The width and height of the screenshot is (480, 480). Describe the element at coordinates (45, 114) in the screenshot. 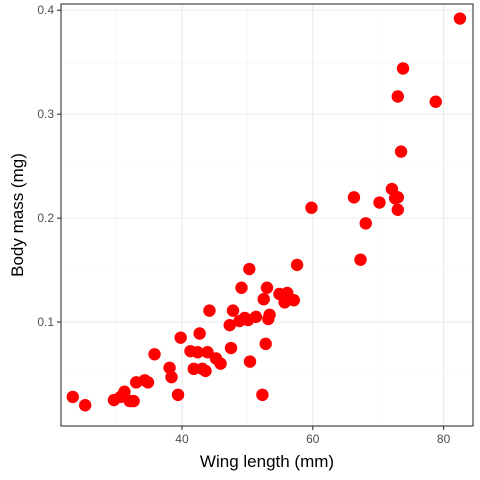

I see `y-tick-label: 0.3` at that location.